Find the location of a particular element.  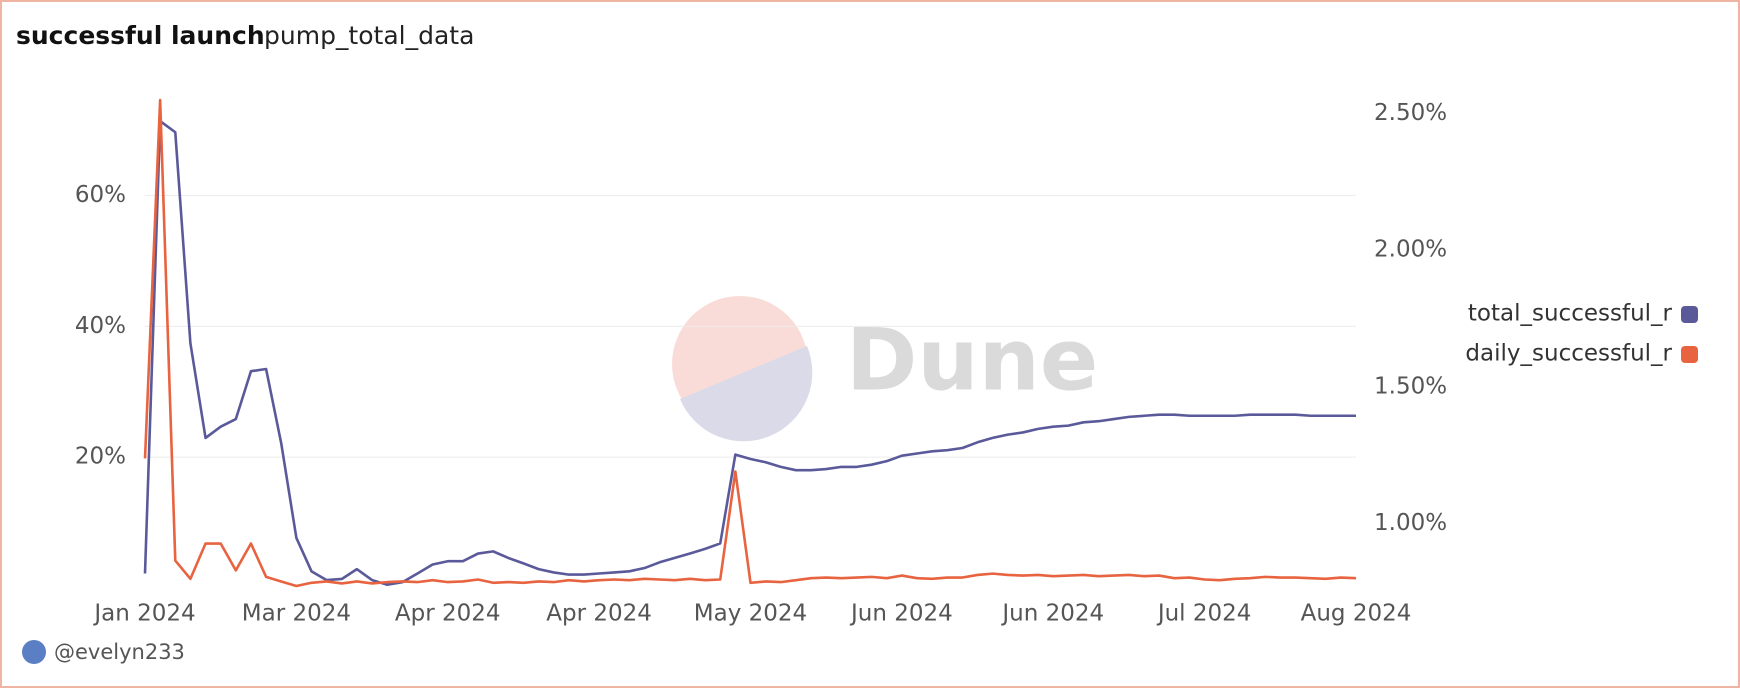

watermark-logo-half is located at coordinates (746, 394).